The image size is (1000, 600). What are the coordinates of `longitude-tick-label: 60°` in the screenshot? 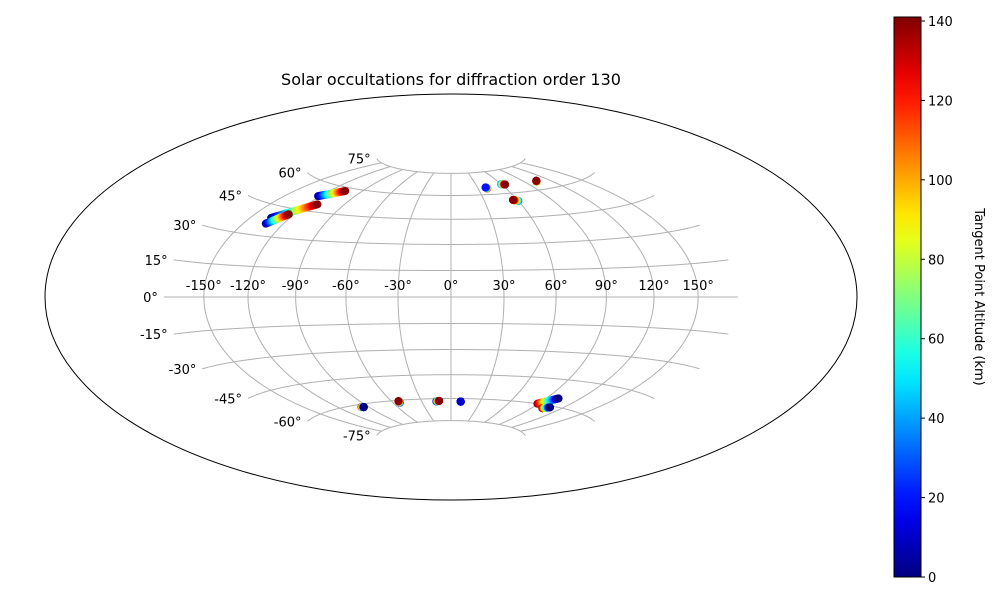 It's located at (556, 286).